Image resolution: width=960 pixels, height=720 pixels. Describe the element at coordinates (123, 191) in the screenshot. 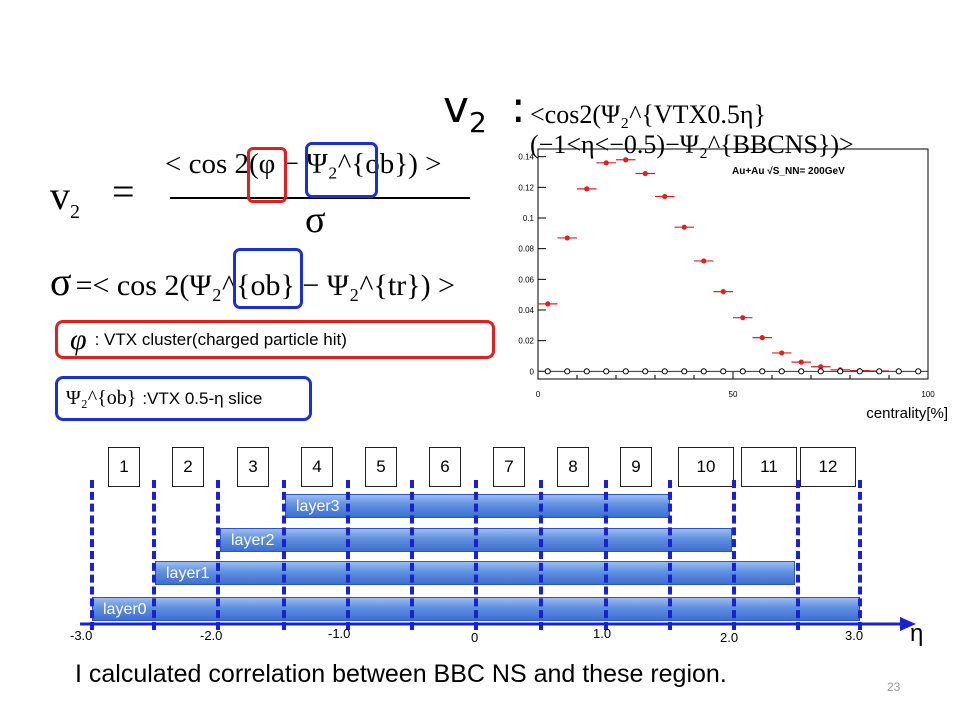

I see `eq1-equals: =` at that location.